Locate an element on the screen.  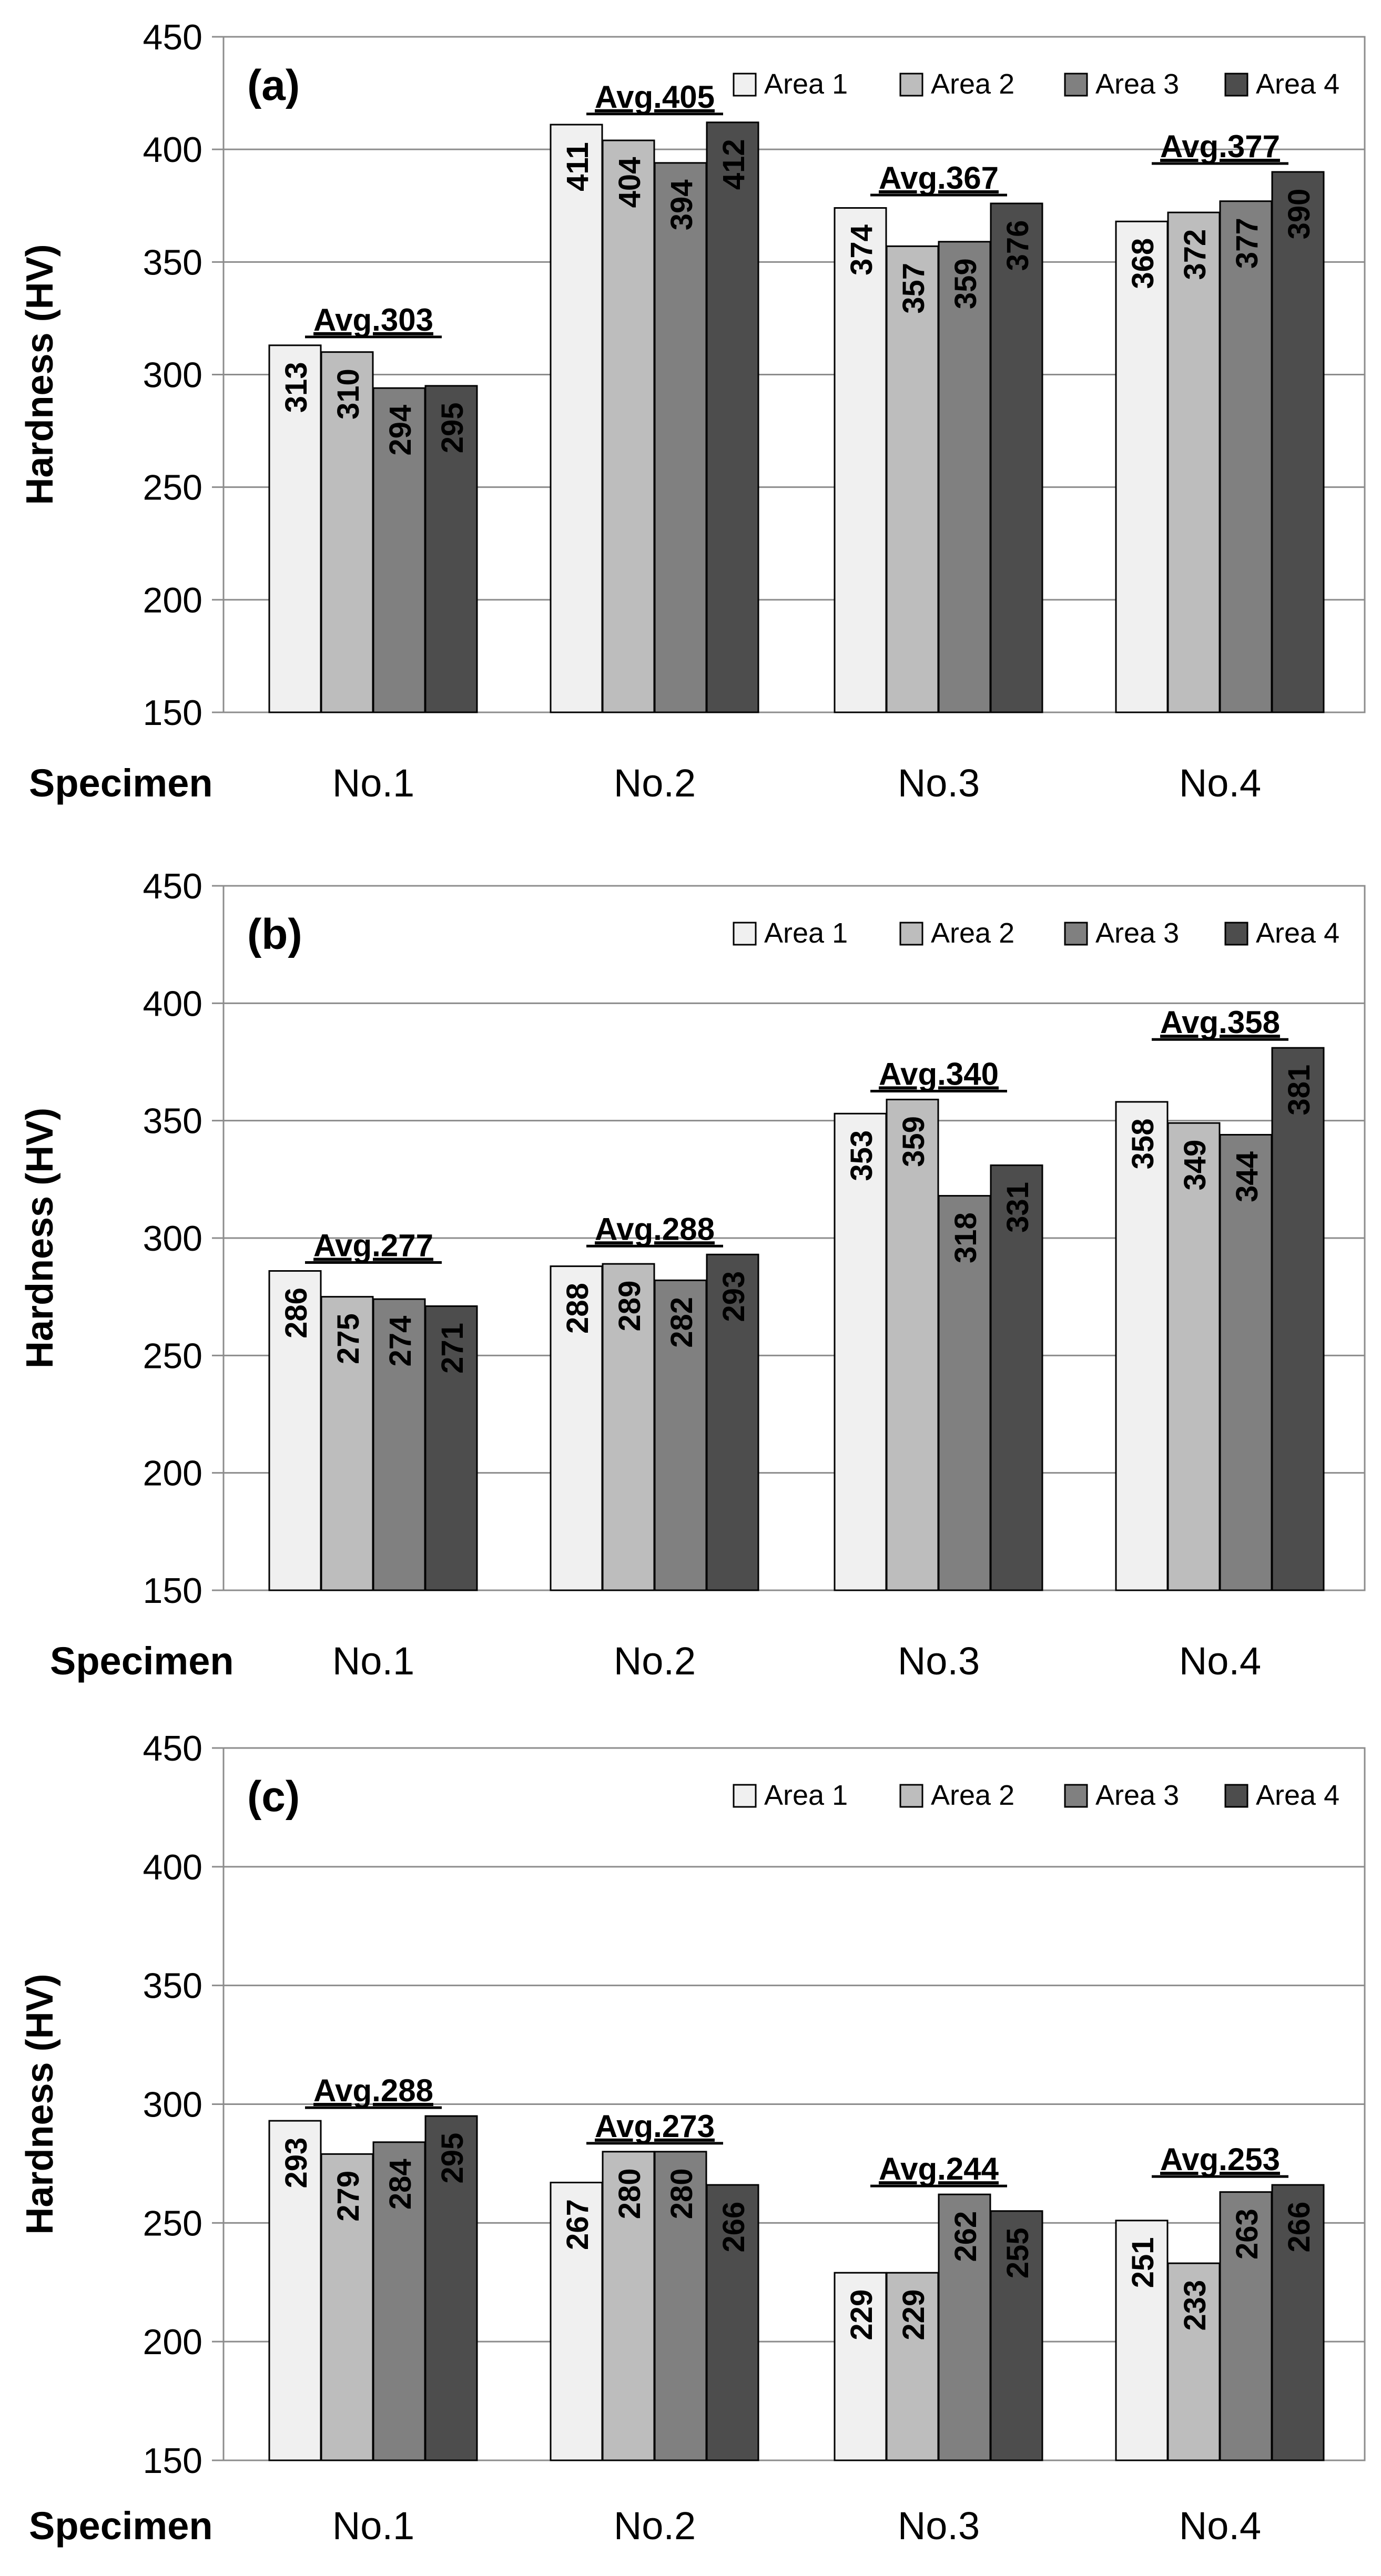
bar-value-label: 280 is located at coordinates (682, 2193).